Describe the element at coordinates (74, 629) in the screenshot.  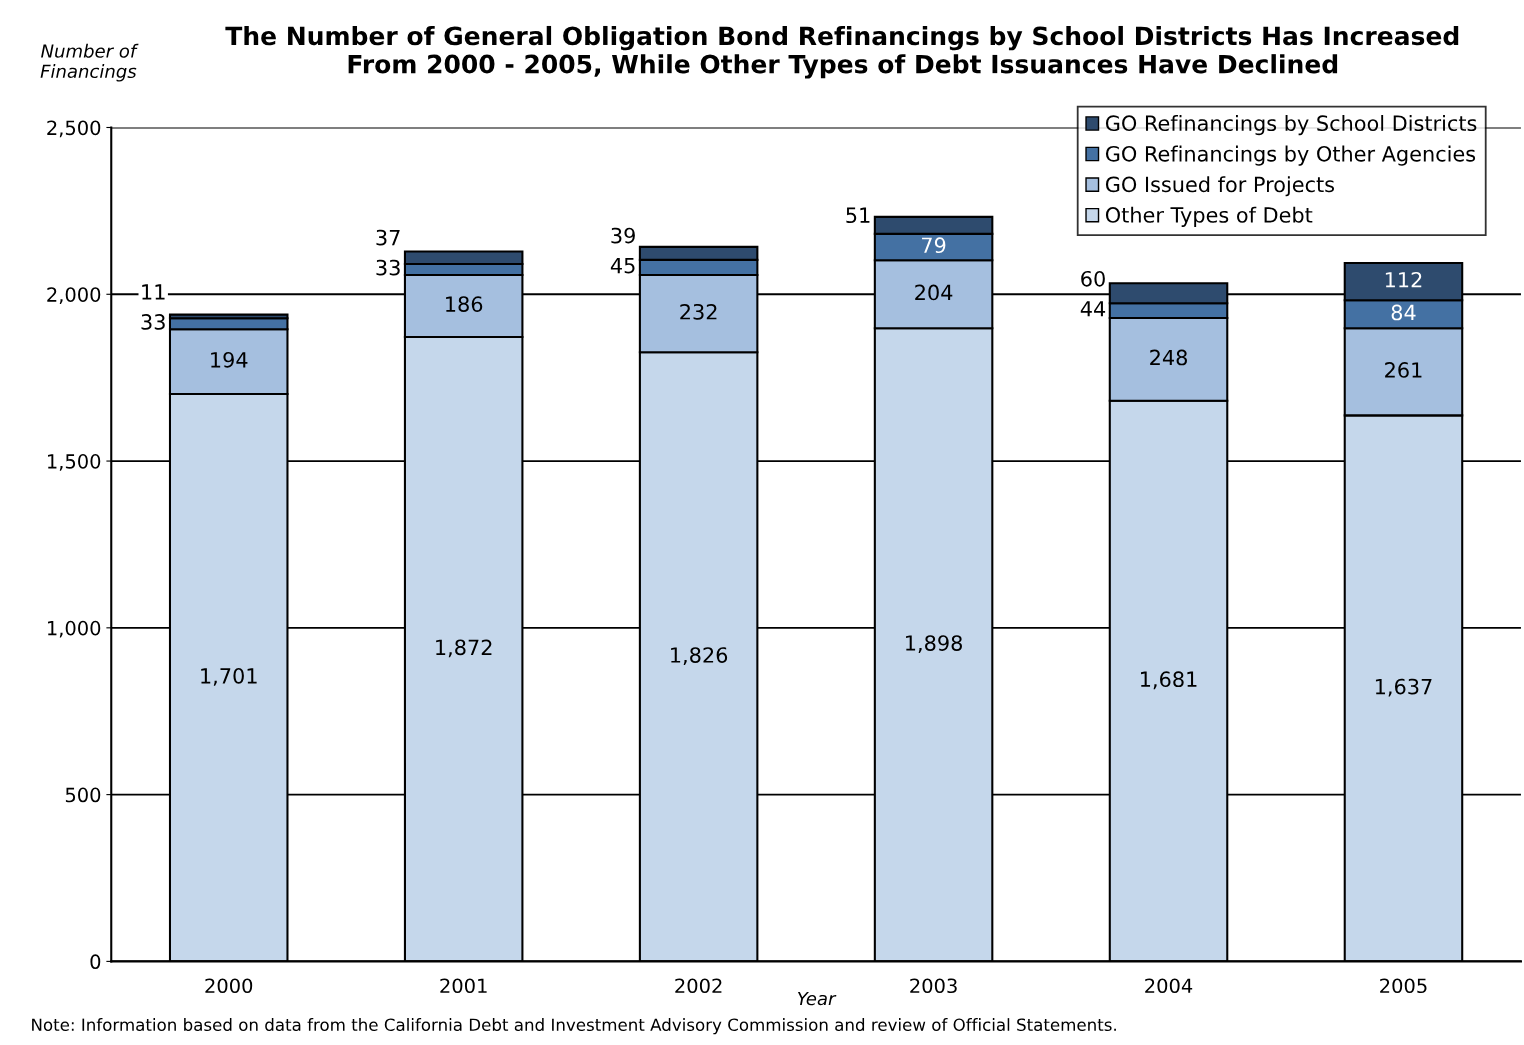
I see `y-tick-label: 1,000` at that location.